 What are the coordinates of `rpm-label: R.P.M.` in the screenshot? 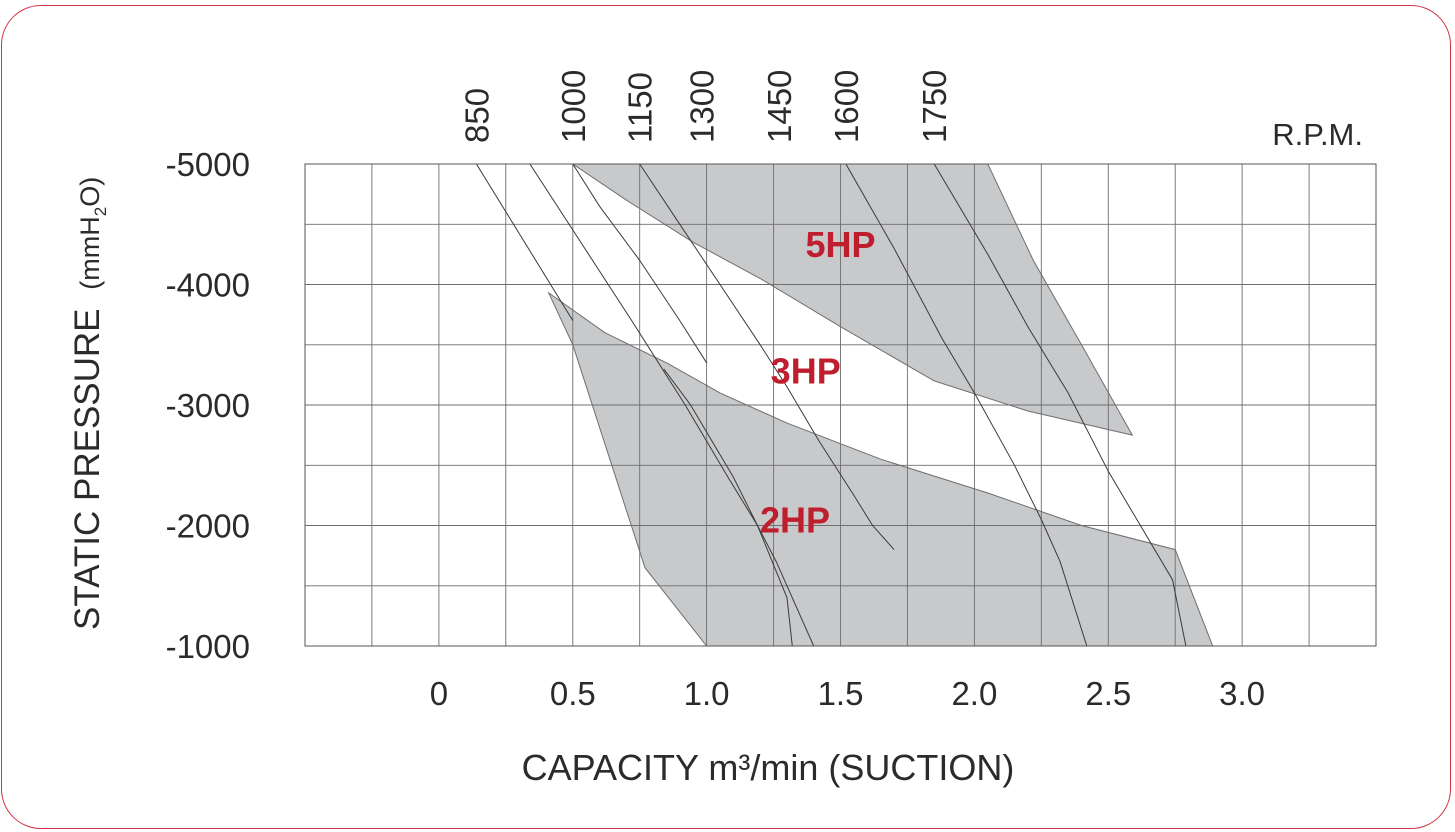 It's located at (1317, 134).